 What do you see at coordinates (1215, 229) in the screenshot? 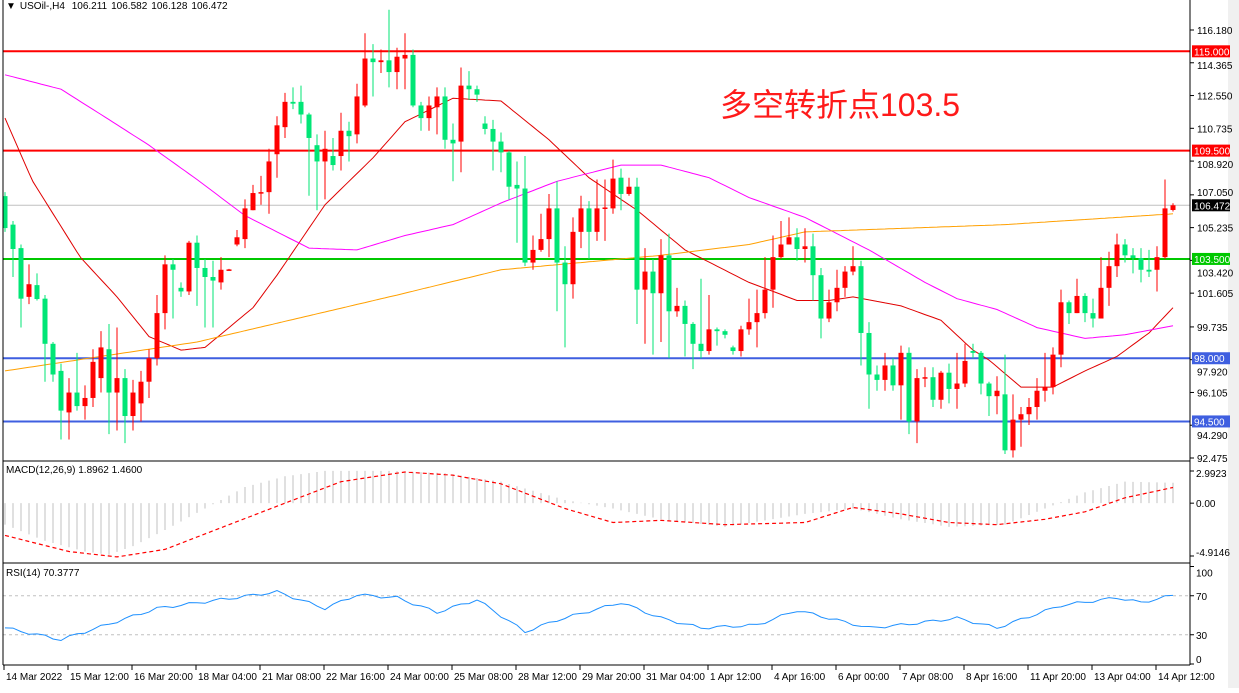
I see `price-tick-label: 105.235` at bounding box center [1215, 229].